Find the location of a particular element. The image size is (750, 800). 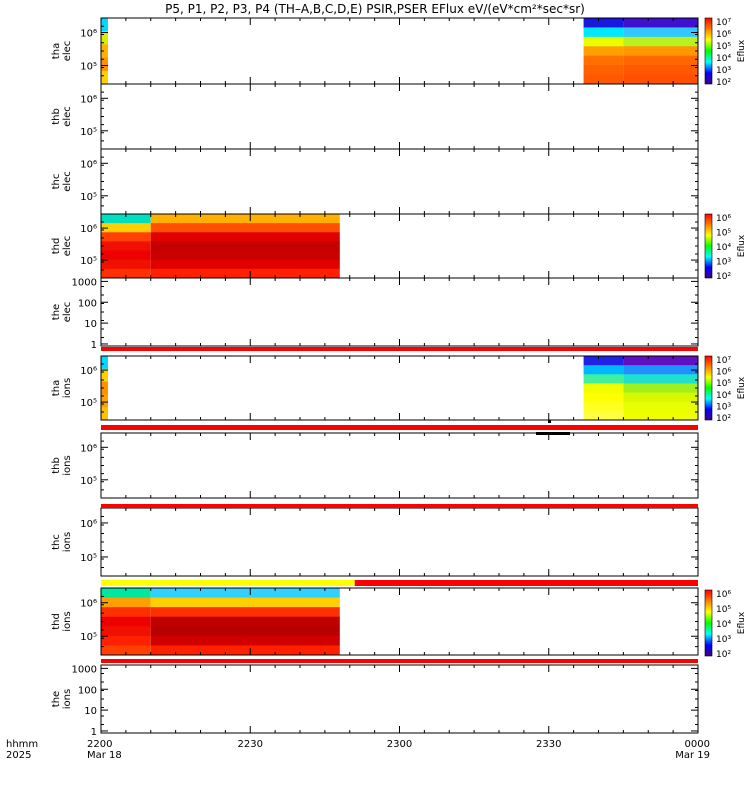

x-tick-label: 2300 is located at coordinates (399, 744).